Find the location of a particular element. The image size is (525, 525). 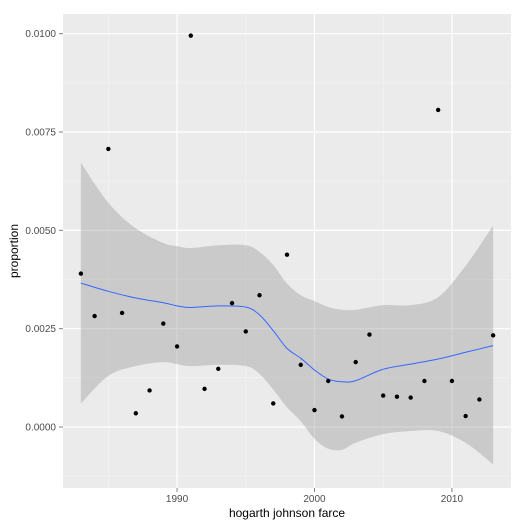

x-tick-label: 2010 is located at coordinates (452, 499).